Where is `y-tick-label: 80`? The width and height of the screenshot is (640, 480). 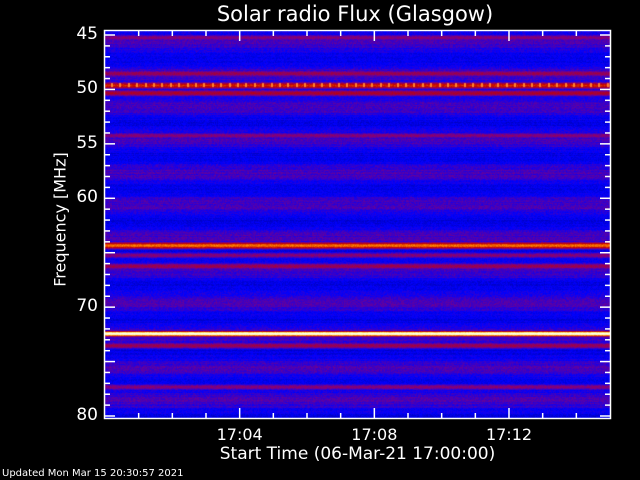
y-tick-label: 80 is located at coordinates (87, 415).